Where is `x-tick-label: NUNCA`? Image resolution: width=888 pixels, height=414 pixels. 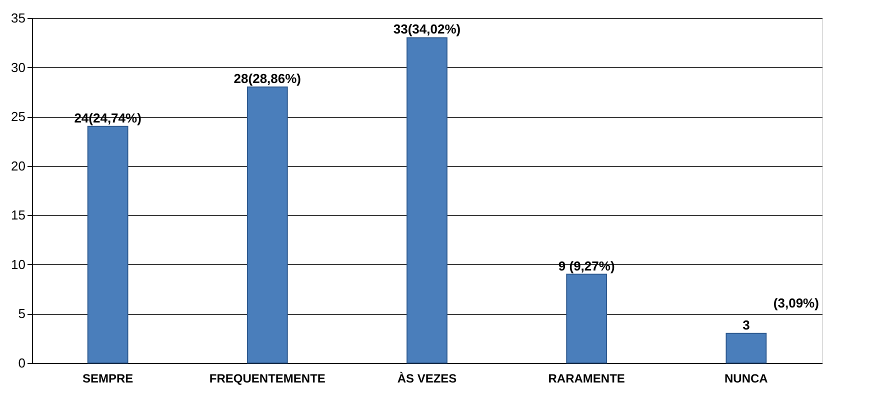
x-tick-label: NUNCA is located at coordinates (746, 379).